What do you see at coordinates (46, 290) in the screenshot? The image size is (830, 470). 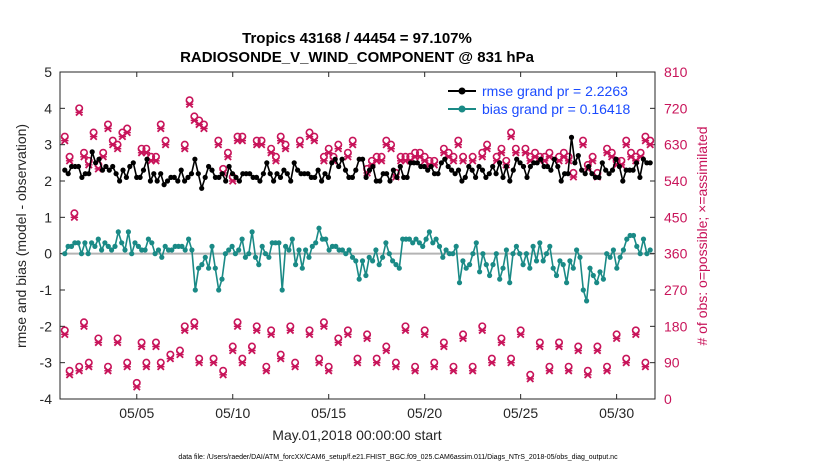 I see `y-left-tick-label: -1` at bounding box center [46, 290].